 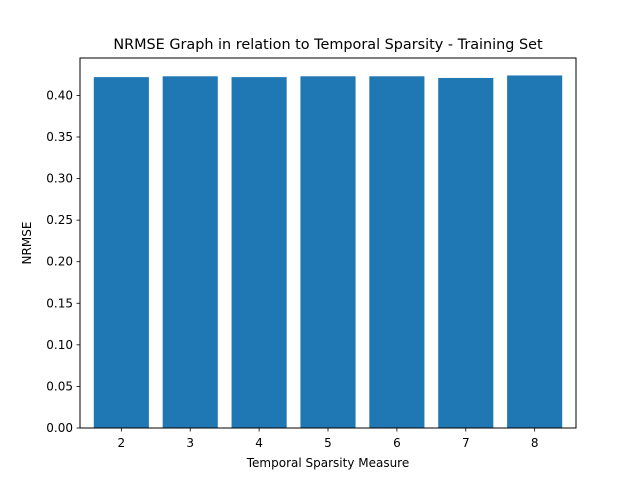 I want to click on y-tick-label: 0.05, so click(x=59, y=386).